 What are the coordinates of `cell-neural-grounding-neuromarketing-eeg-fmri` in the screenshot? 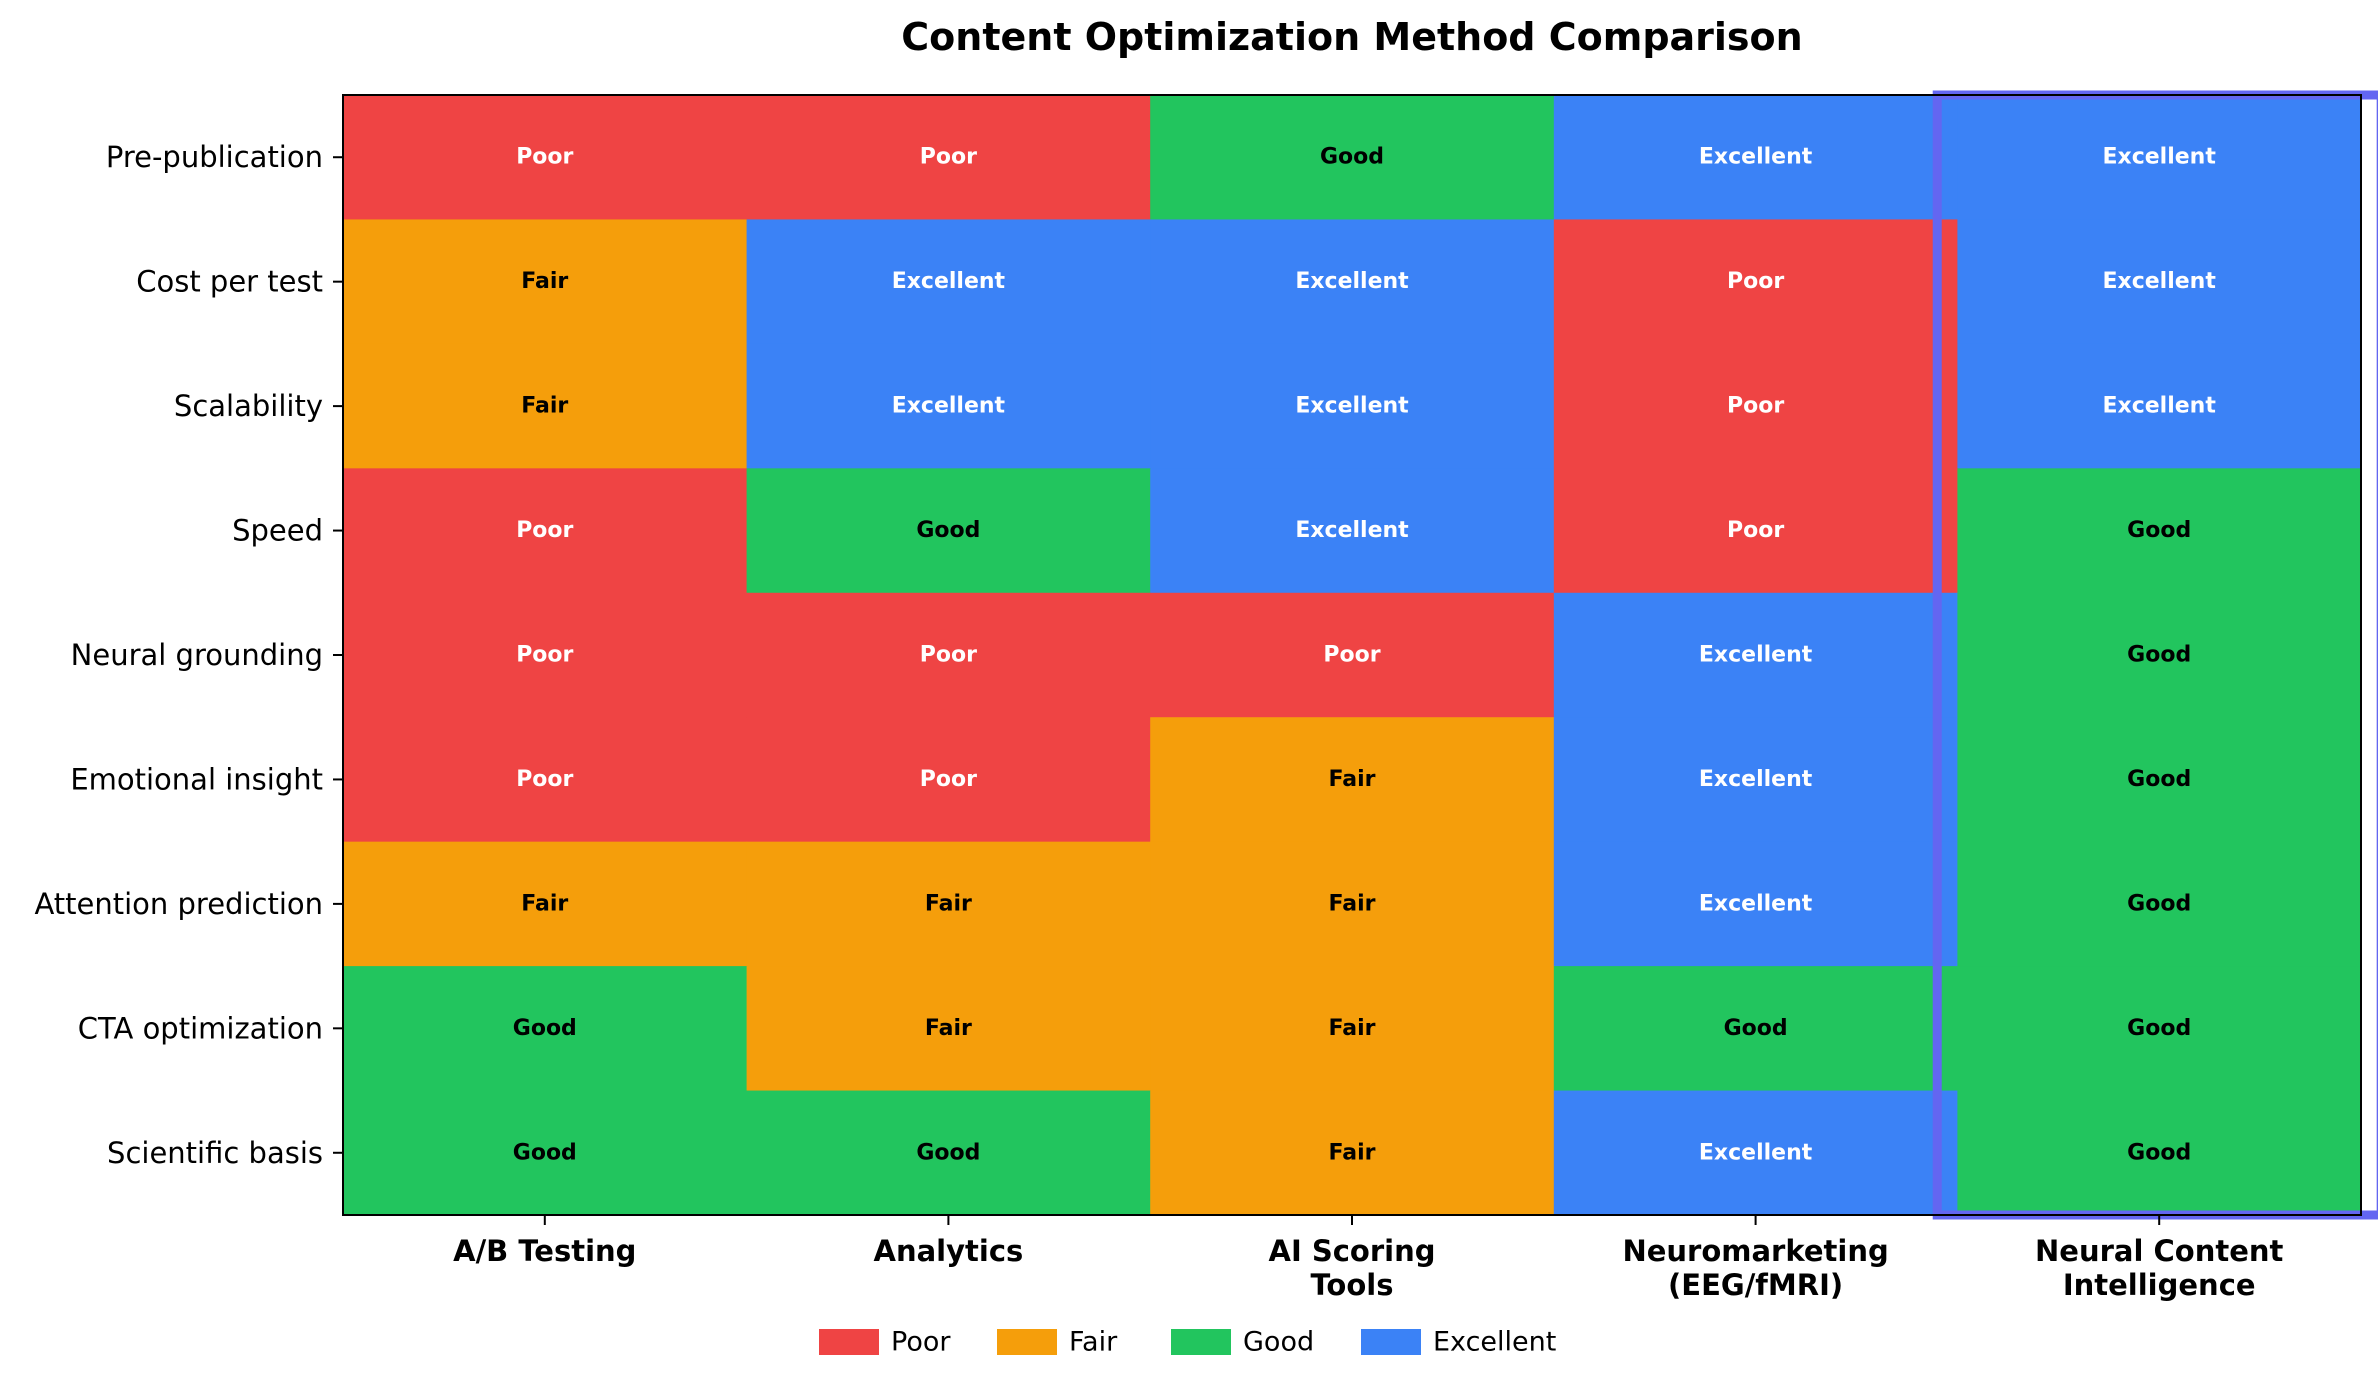 It's located at (1755, 655).